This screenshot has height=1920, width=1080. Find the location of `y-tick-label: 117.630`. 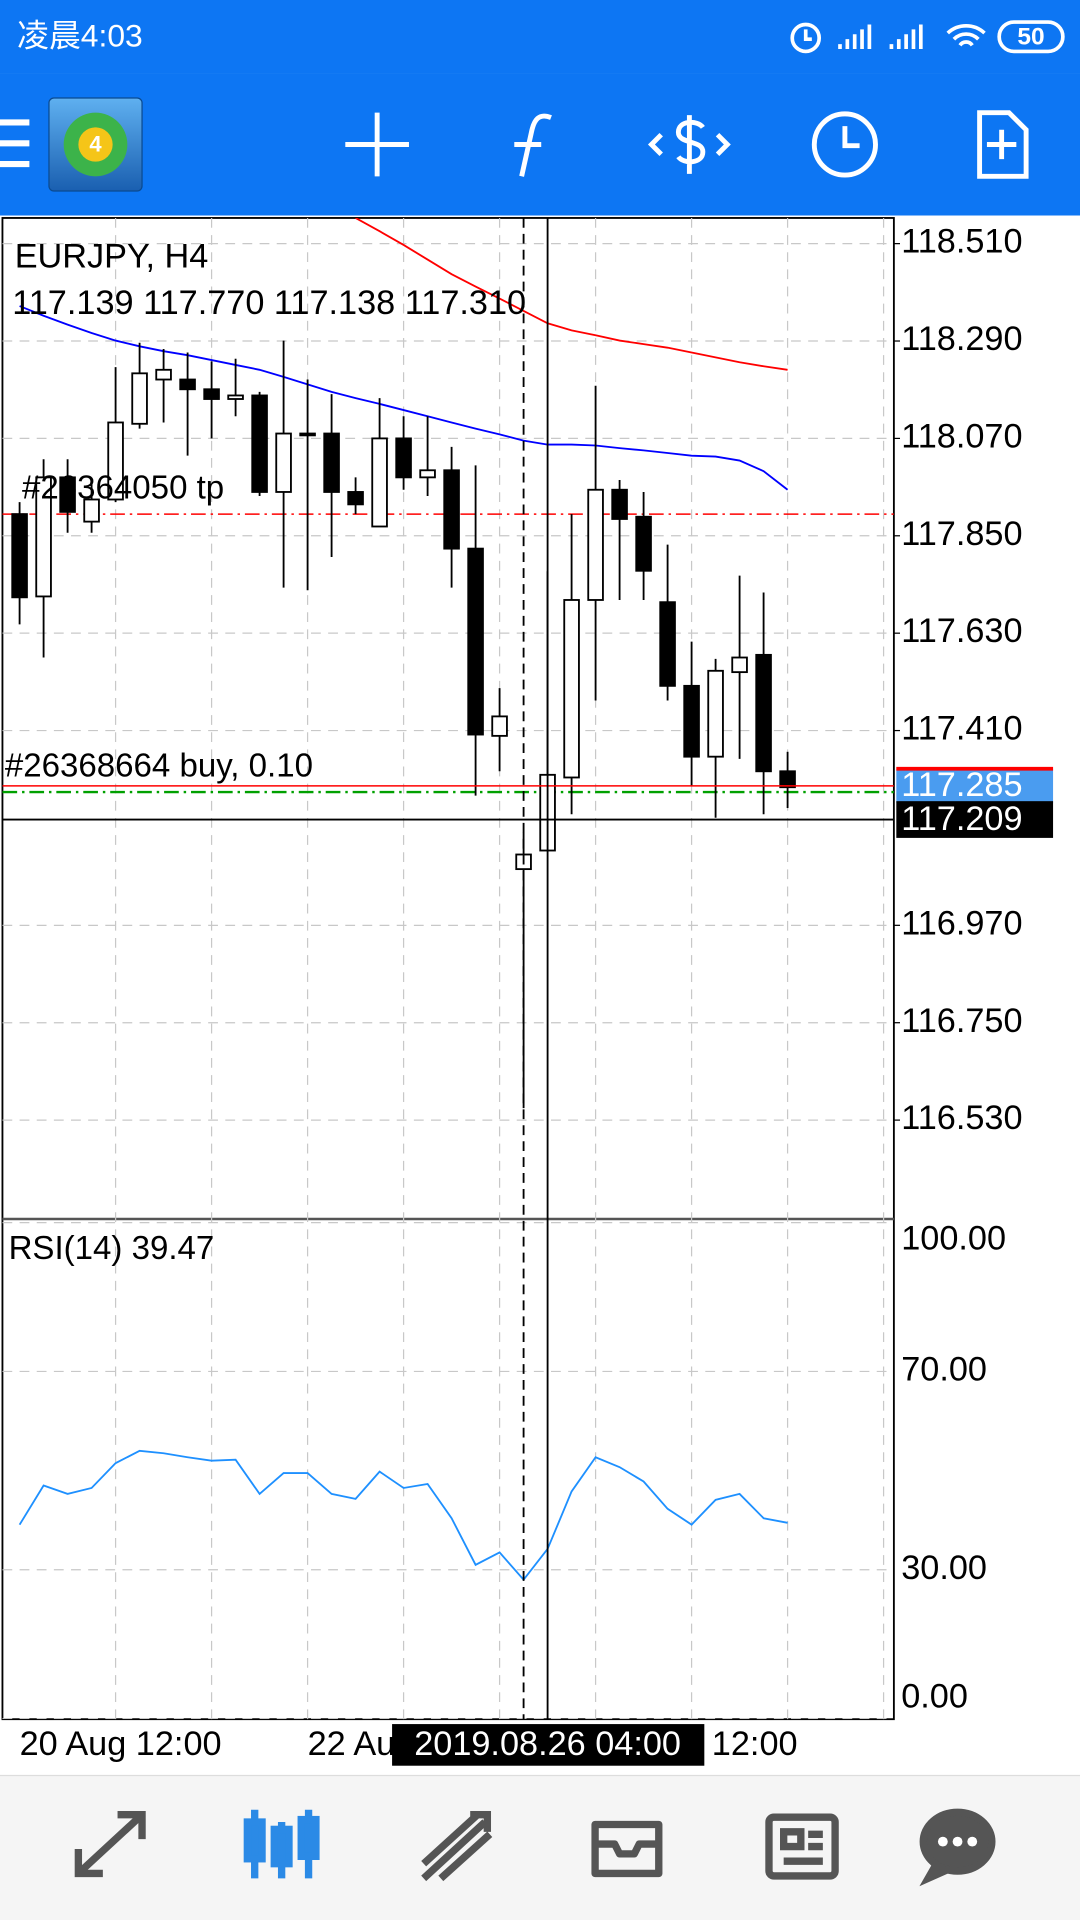

y-tick-label: 117.630 is located at coordinates (961, 631).